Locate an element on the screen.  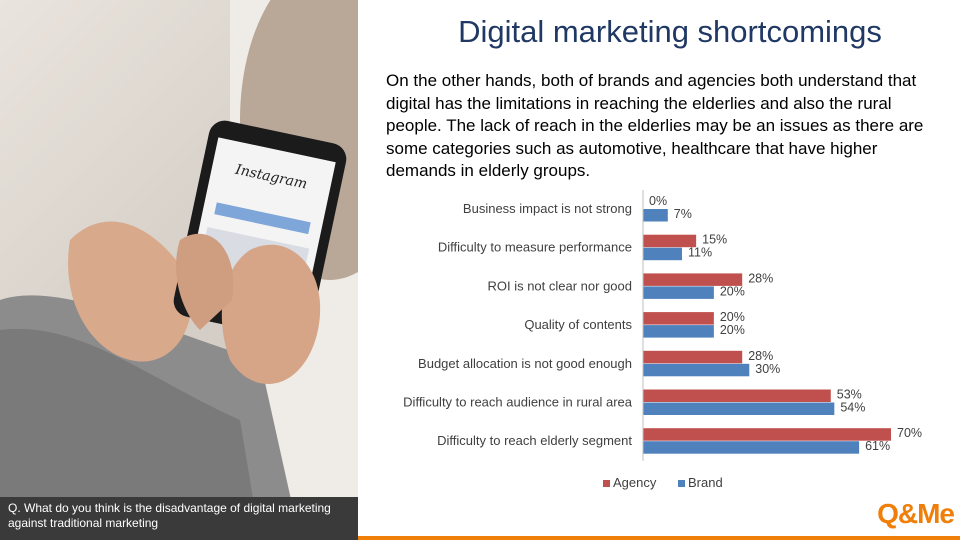
category-label: ROI is not clear nor good is located at coordinates (559, 285).